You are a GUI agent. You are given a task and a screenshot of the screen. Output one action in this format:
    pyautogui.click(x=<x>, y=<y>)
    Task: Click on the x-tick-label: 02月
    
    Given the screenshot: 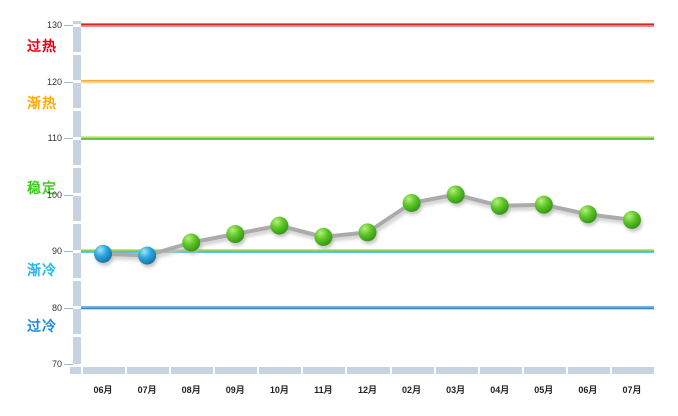 What is the action you would take?
    pyautogui.click(x=412, y=390)
    